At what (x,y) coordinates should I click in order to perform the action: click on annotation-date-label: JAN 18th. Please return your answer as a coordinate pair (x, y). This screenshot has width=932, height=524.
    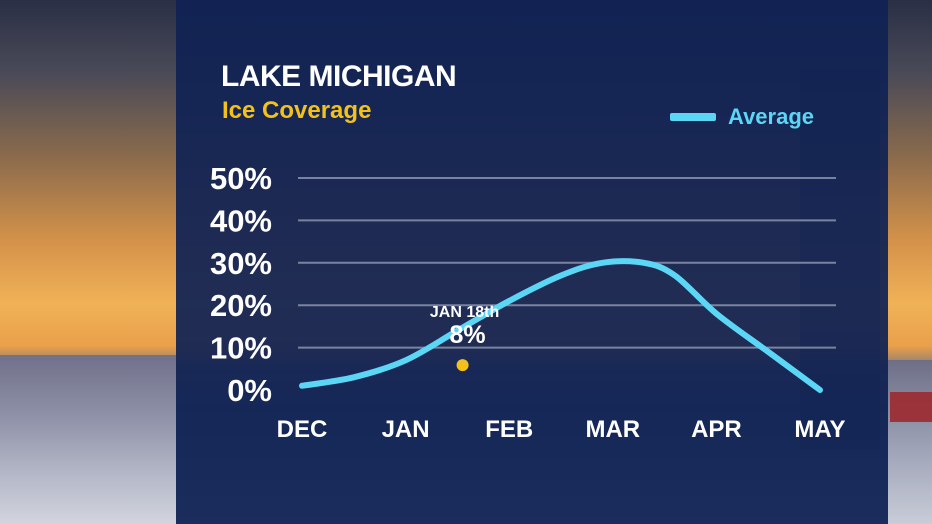
    Looking at the image, I should click on (464, 312).